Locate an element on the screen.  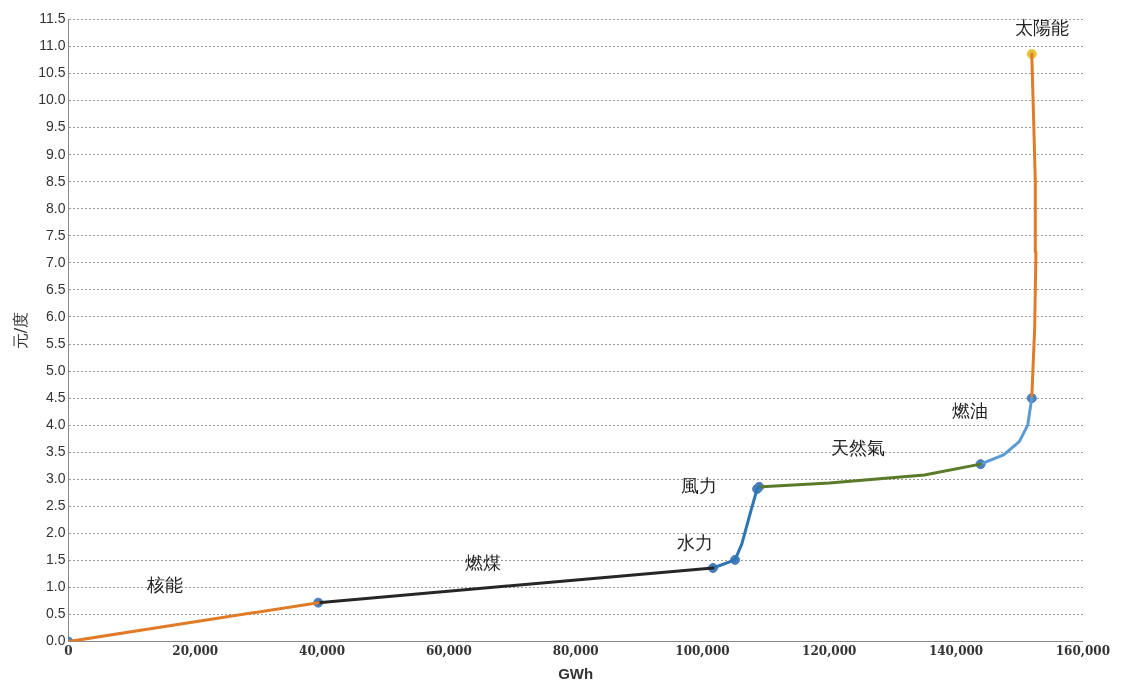
y-axis-title: 元/度 is located at coordinates (20, 330).